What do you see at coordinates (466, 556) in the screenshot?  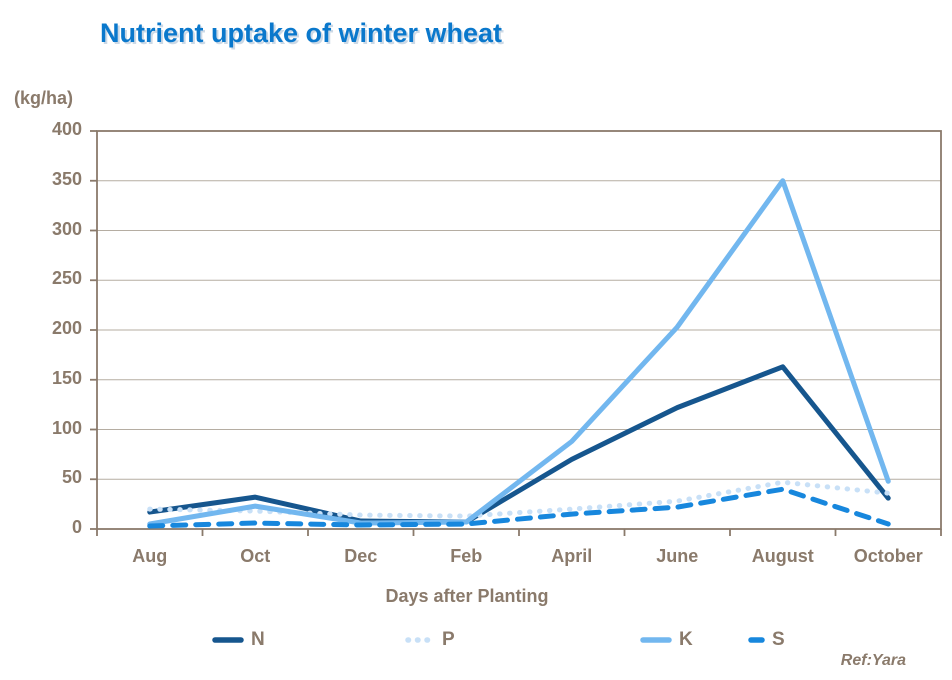 I see `x-tick-label: Feb` at bounding box center [466, 556].